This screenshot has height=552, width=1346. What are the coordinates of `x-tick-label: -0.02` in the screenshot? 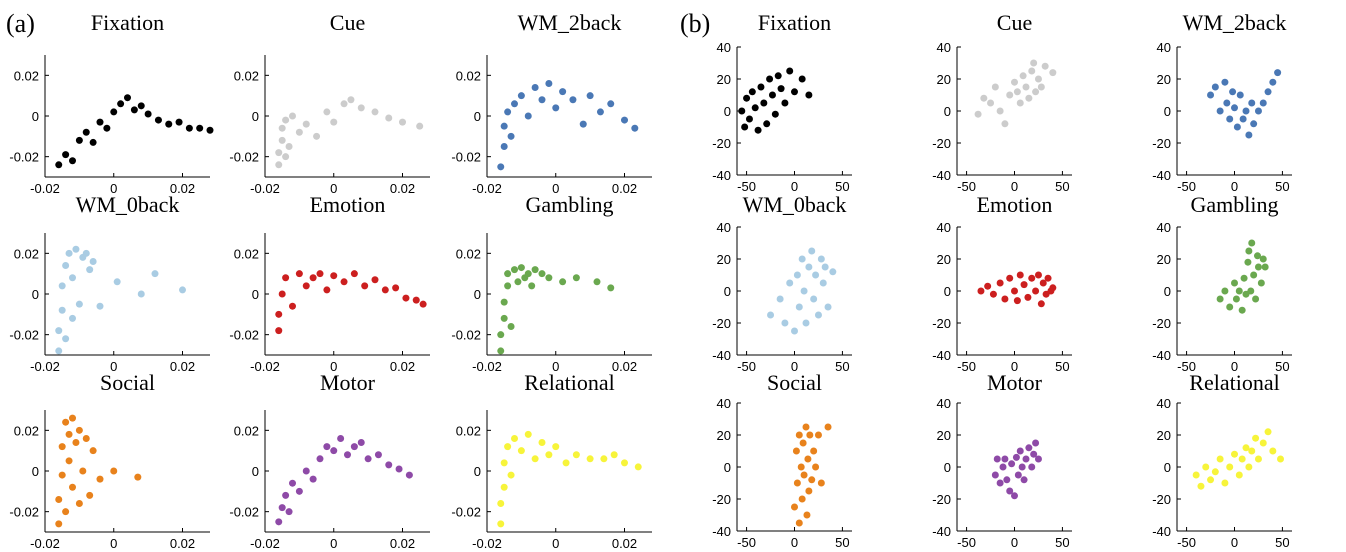 It's located at (487, 188).